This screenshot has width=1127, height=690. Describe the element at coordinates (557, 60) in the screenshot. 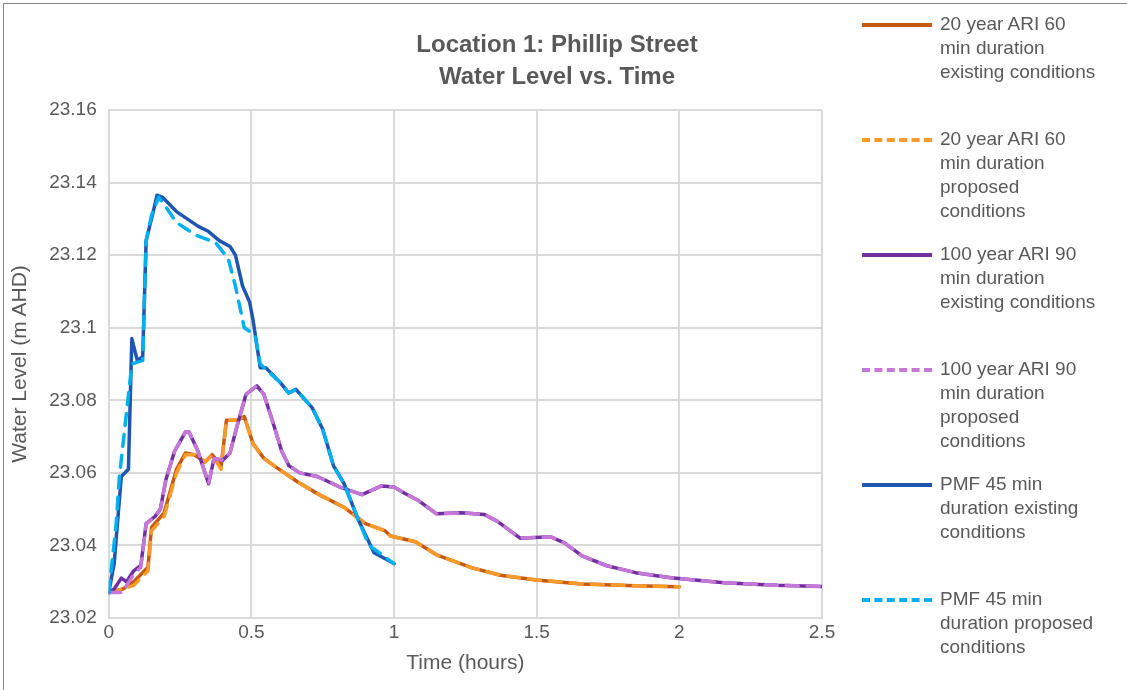

I see `chart-title: Location 1: Phillip Street Water Level vs. Time` at that location.